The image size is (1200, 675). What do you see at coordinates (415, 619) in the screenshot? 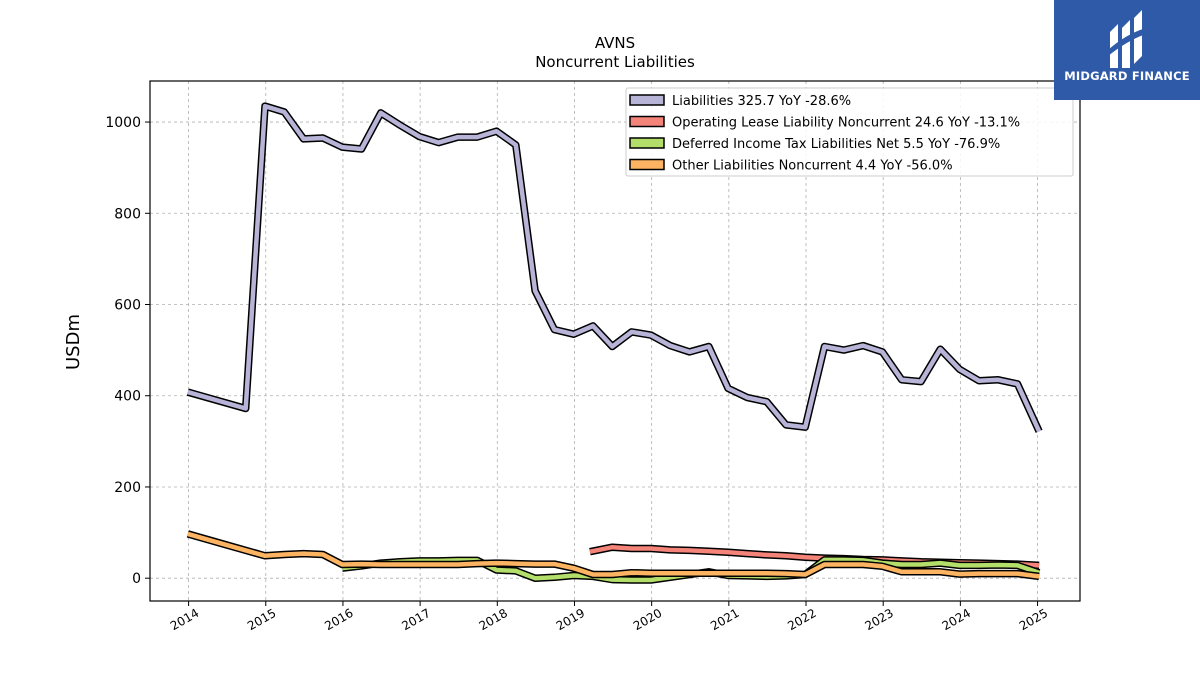
I see `x-tick-label: 2017` at bounding box center [415, 619].